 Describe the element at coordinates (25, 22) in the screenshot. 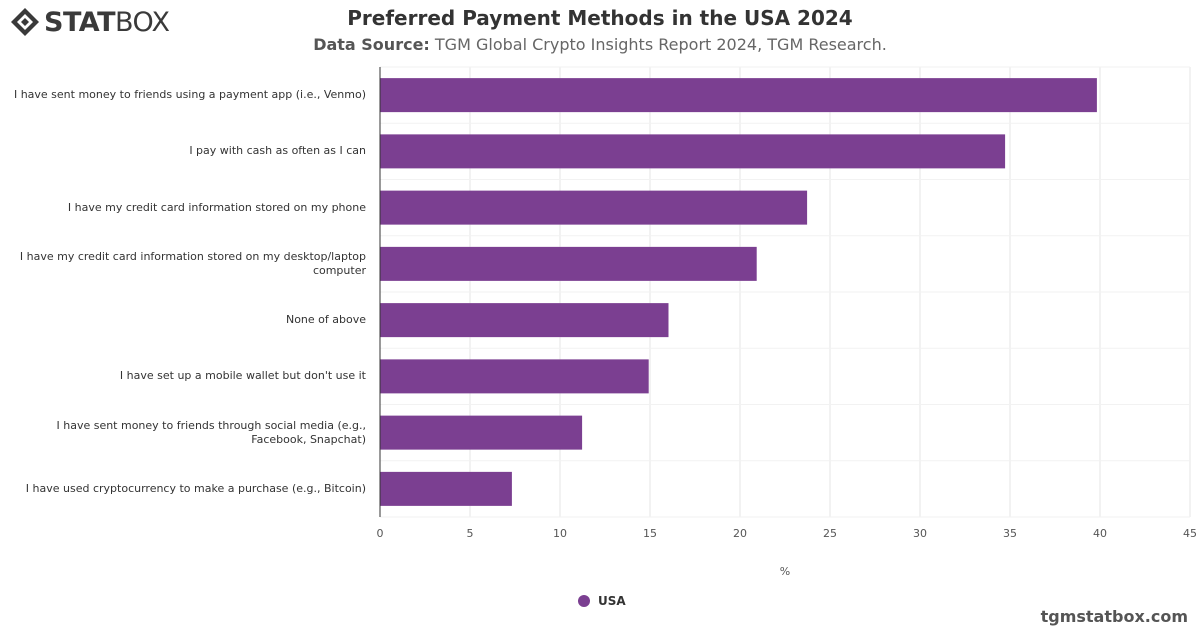

I see `statbox-logo-icon` at that location.